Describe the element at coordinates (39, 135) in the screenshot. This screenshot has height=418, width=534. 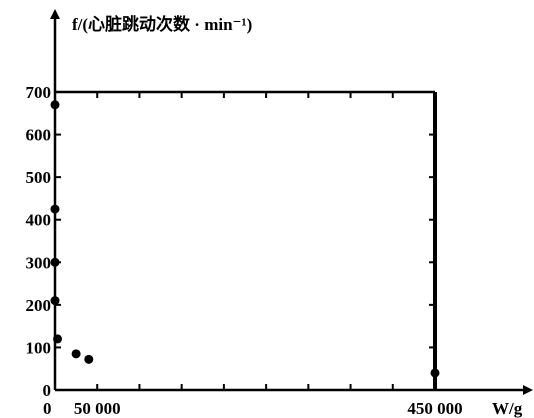
I see `y-tick-label: 600` at that location.